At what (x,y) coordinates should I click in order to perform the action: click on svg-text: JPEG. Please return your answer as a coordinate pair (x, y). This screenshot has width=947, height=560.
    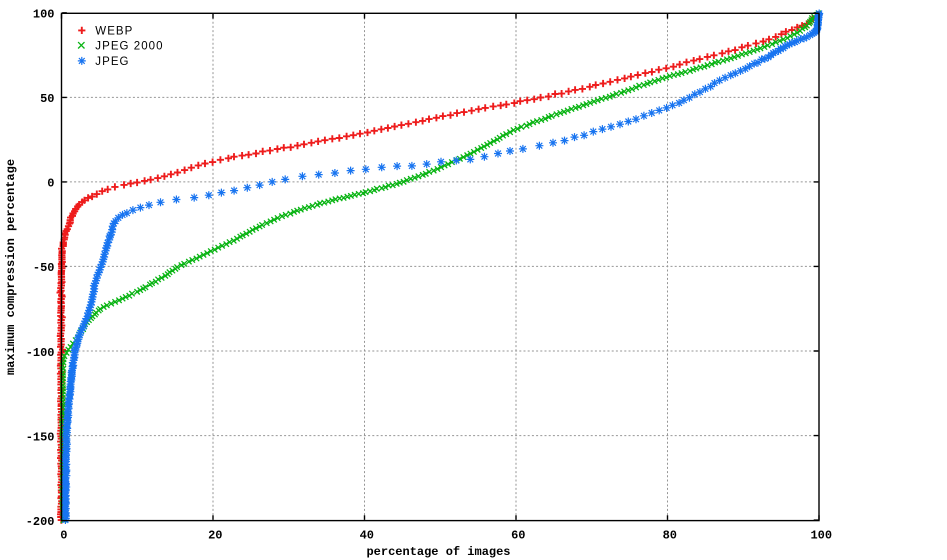
    Looking at the image, I should click on (112, 62).